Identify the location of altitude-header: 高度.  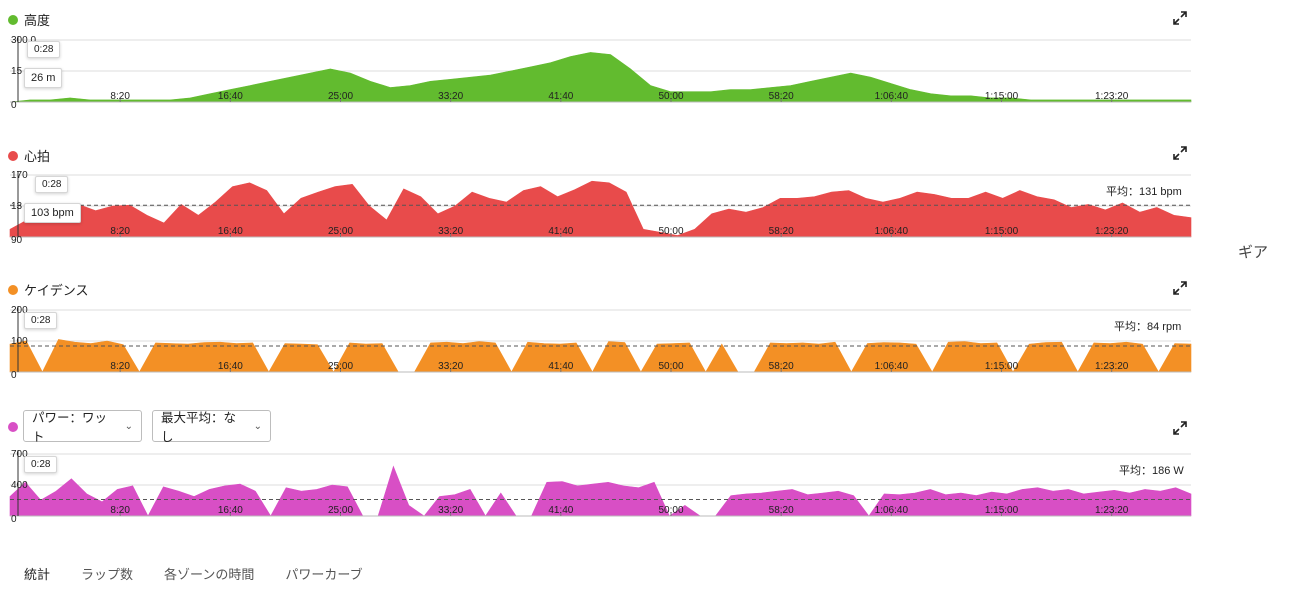
(29, 19).